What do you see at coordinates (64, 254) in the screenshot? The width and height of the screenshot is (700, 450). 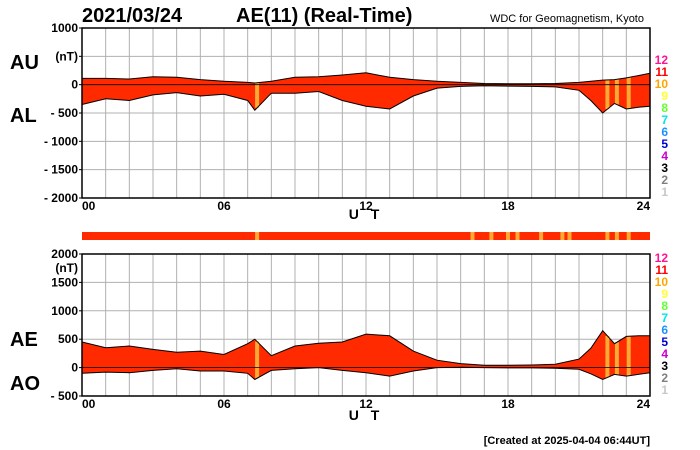 I see `y-tick-label: 2000` at bounding box center [64, 254].